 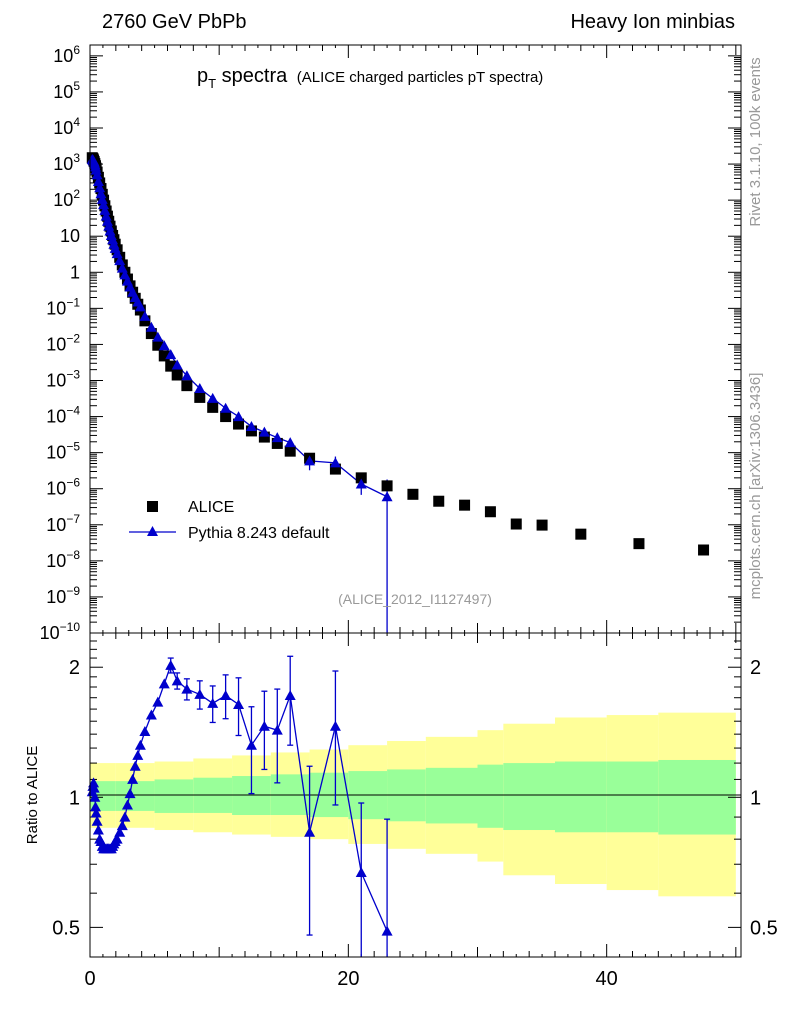 What do you see at coordinates (66, 54) in the screenshot?
I see `ytick-label: 10⁶` at bounding box center [66, 54].